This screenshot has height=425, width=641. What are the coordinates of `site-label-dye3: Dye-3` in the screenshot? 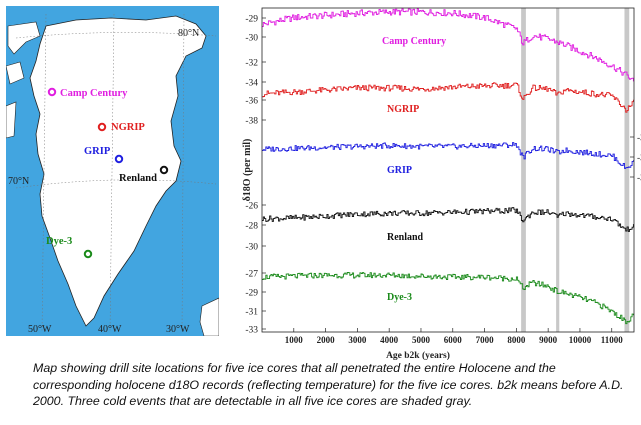 It's located at (59, 241).